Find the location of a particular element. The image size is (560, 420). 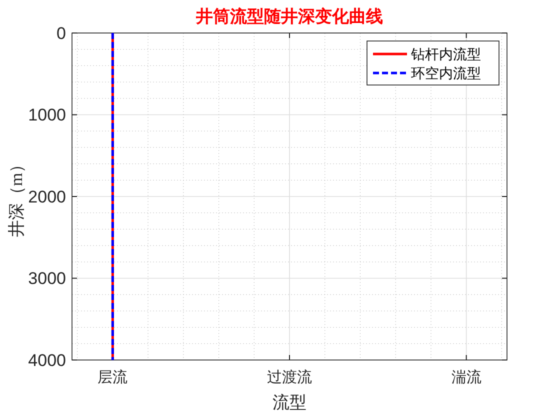

legend-label: 钻杆内流型 is located at coordinates (445, 54).